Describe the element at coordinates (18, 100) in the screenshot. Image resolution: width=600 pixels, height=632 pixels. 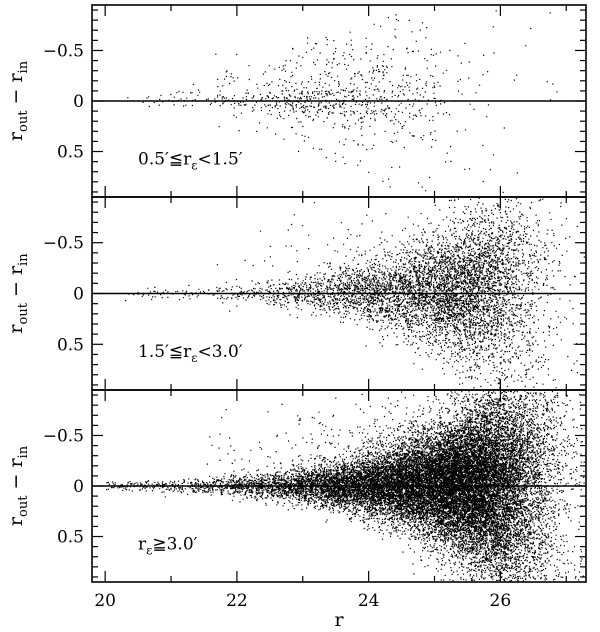
I see `panel-1-y-axis-label: rout − rin` at that location.